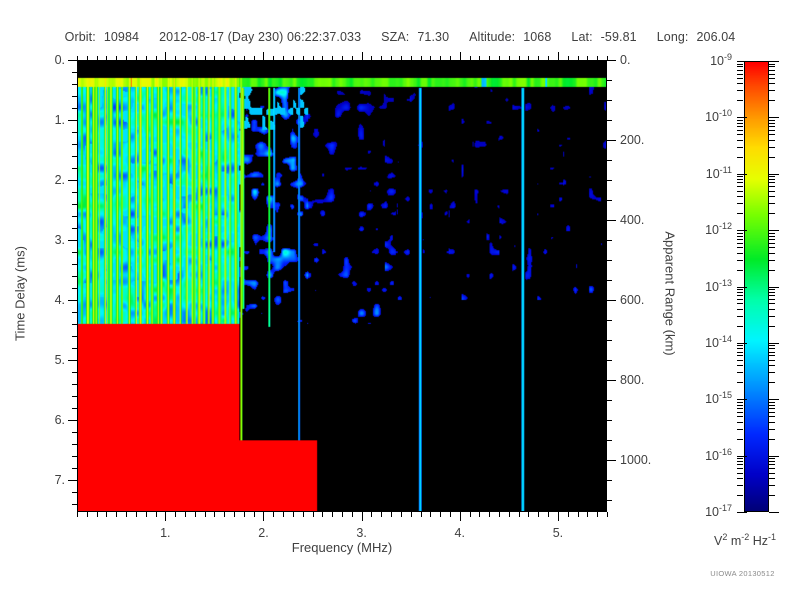 Image resolution: width=800 pixels, height=600 pixels. I want to click on colorbar-tick-label: 10-12, so click(718, 229).